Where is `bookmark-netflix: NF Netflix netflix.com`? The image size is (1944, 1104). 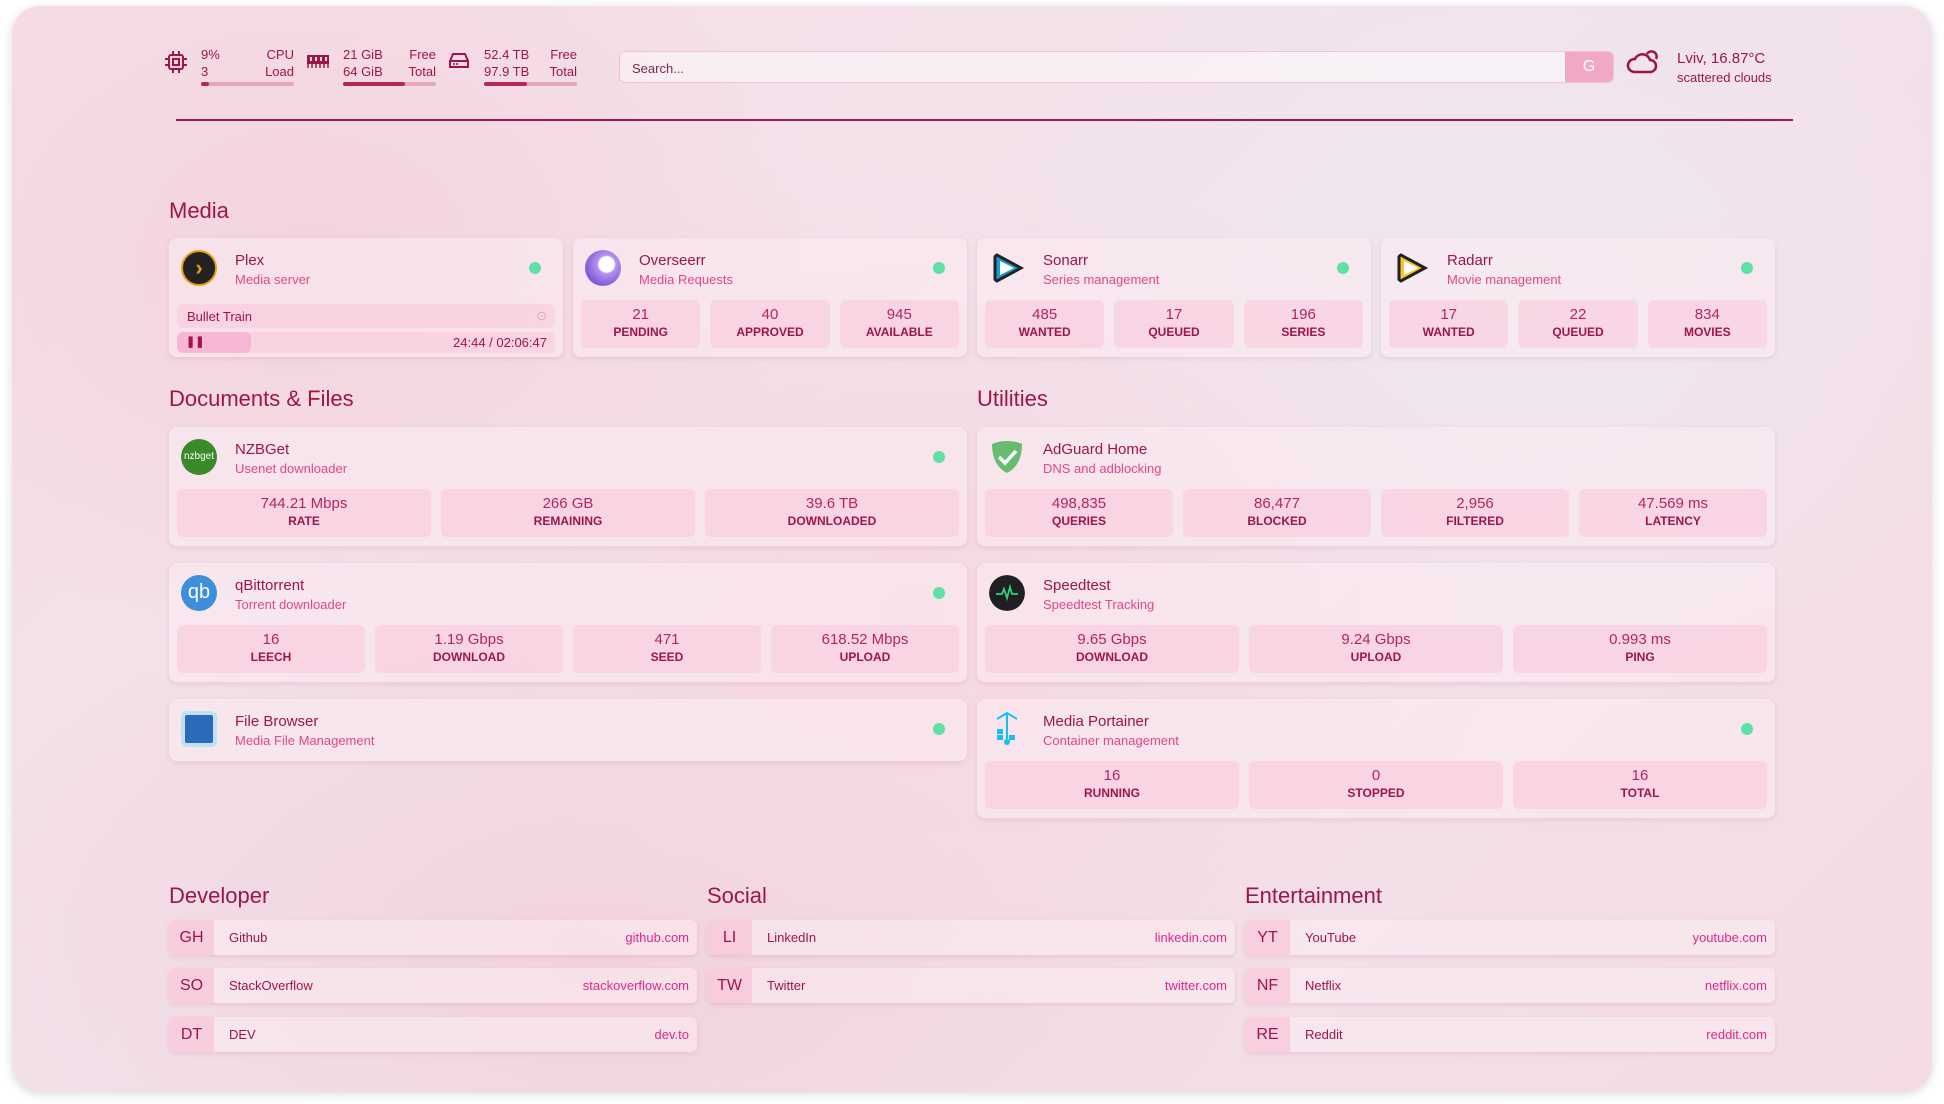 bookmark-netflix: NF Netflix netflix.com is located at coordinates (1510, 985).